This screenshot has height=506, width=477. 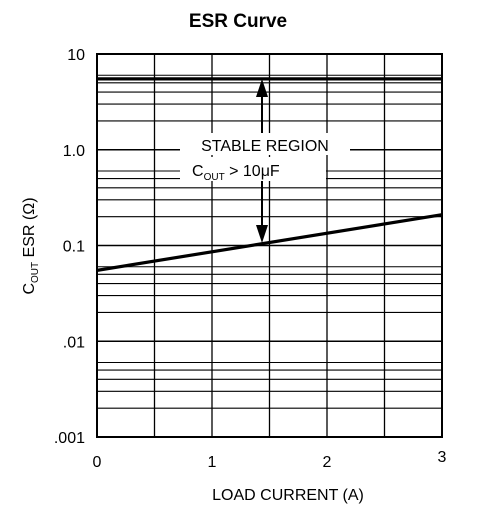 What do you see at coordinates (327, 462) in the screenshot?
I see `x-tick-label: 2` at bounding box center [327, 462].